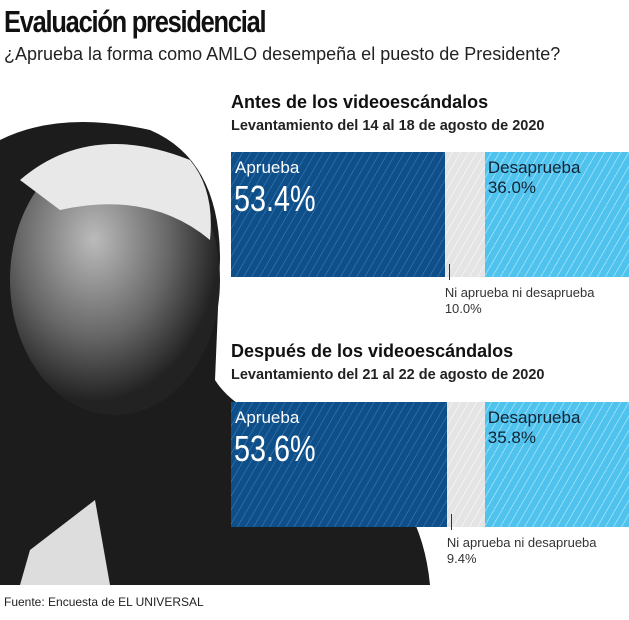 The width and height of the screenshot is (629, 620). I want to click on page-title: Evaluación presidencial, so click(135, 21).